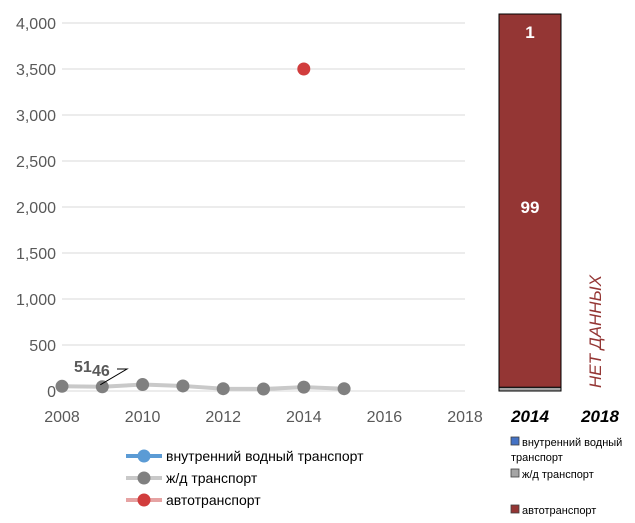  What do you see at coordinates (599, 416) in the screenshot?
I see `bar-category-label: 2018` at bounding box center [599, 416].